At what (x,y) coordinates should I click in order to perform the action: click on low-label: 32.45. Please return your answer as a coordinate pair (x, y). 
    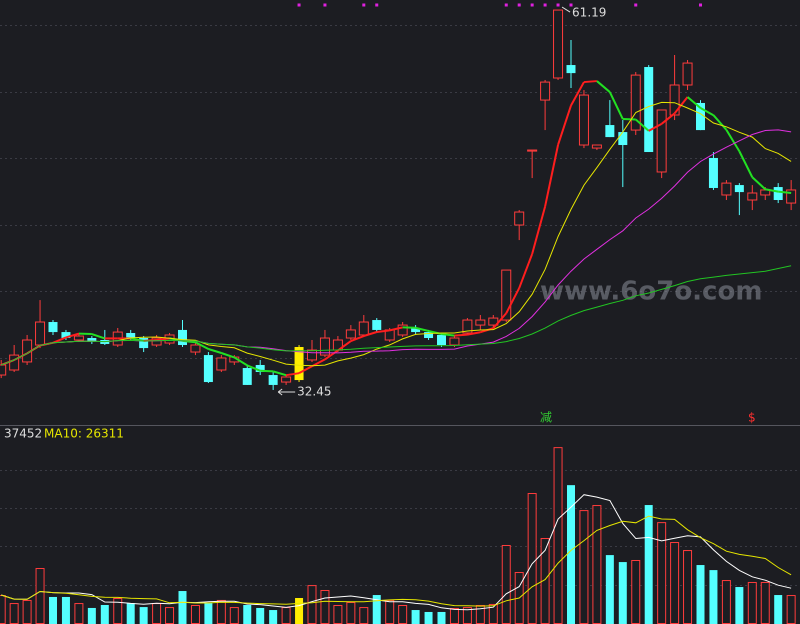
    Looking at the image, I should click on (314, 391).